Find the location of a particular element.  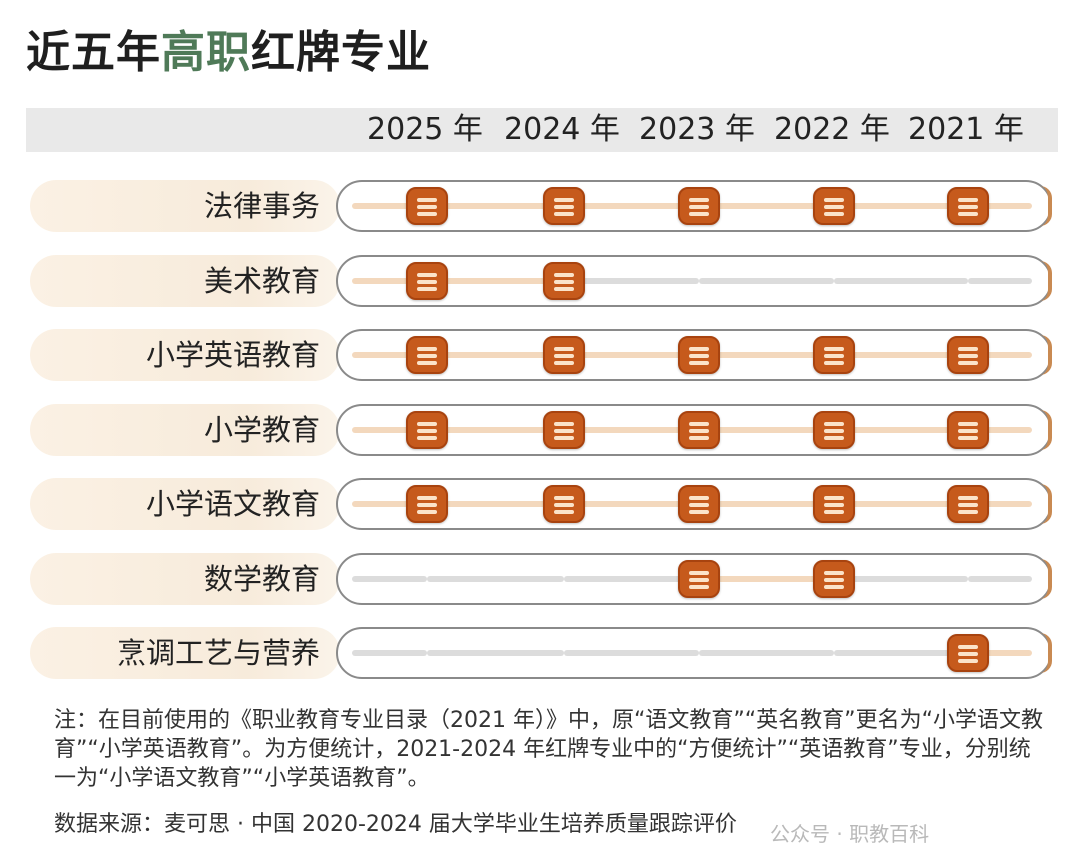

title-part-2: 红牌专业 is located at coordinates (341, 52).